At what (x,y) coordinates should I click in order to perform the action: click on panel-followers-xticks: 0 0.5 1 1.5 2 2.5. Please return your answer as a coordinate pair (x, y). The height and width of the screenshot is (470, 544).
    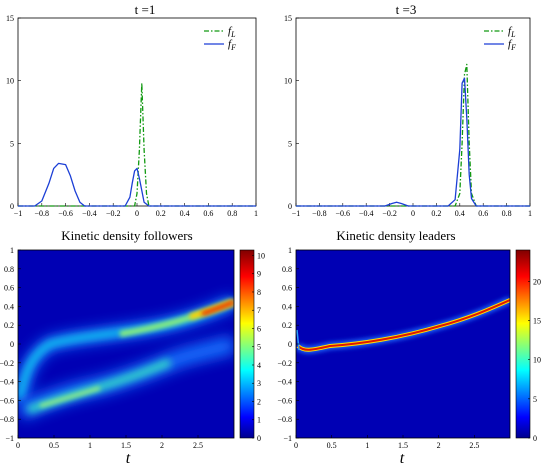
    Looking at the image, I should click on (109, 442).